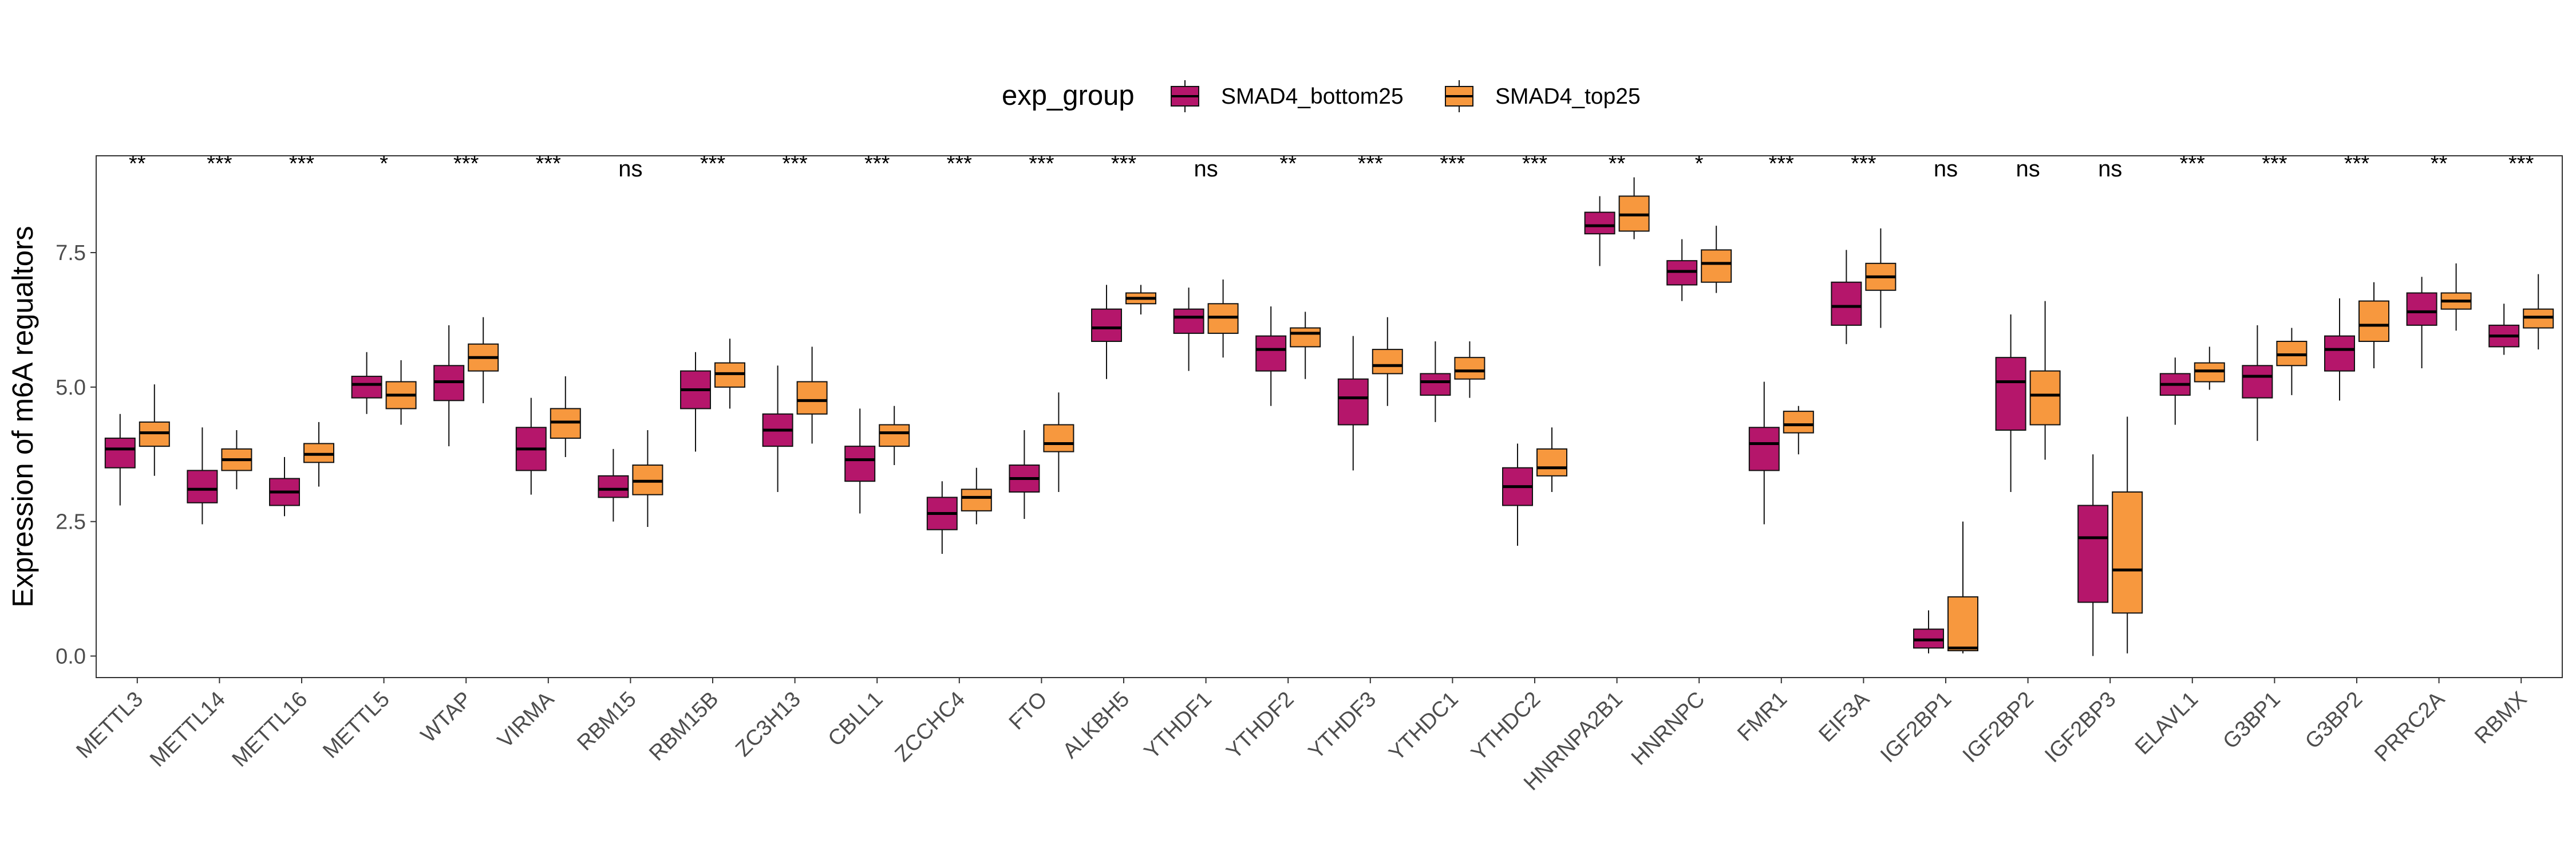  What do you see at coordinates (270, 729) in the screenshot?
I see `x-tick-label: METTL16` at bounding box center [270, 729].